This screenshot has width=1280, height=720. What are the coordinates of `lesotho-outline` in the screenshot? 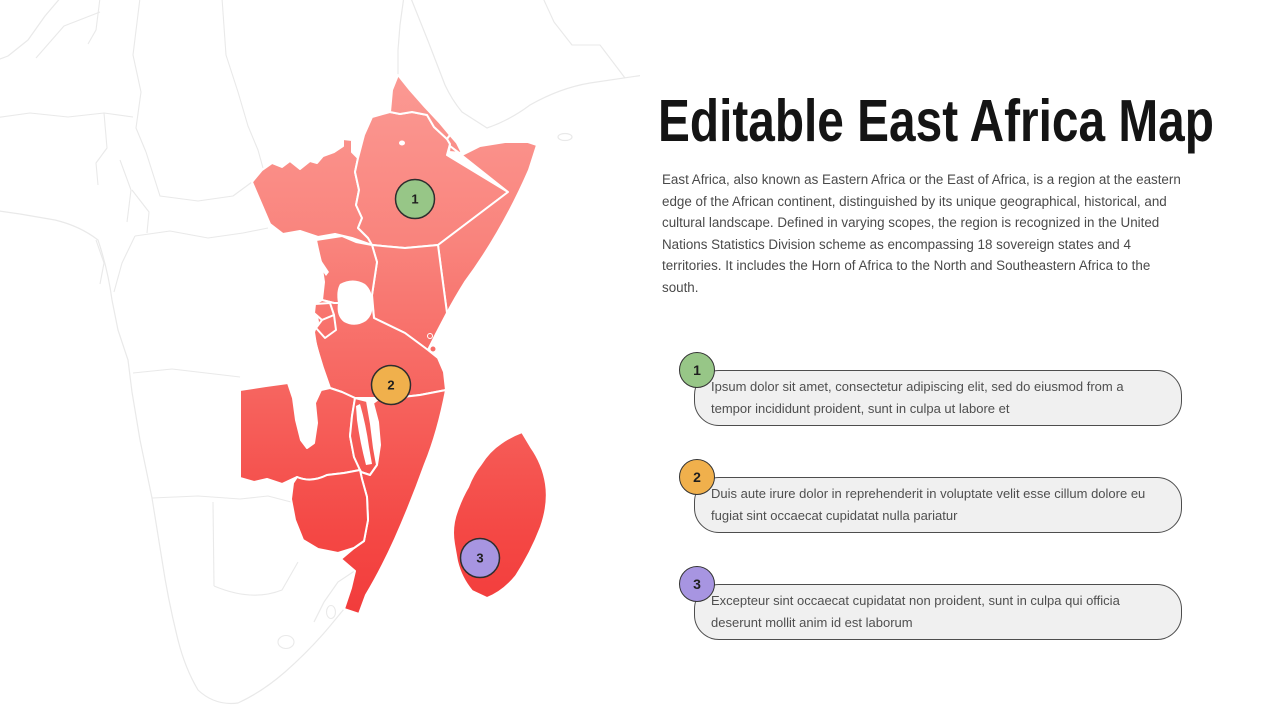 It's located at (286, 642).